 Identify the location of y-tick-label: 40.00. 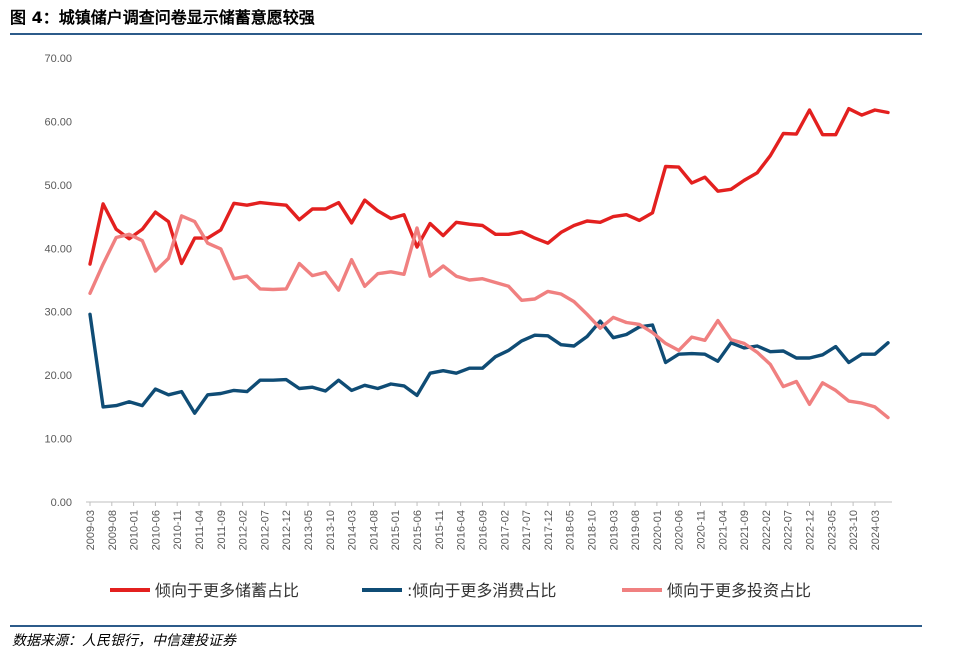
(58, 249).